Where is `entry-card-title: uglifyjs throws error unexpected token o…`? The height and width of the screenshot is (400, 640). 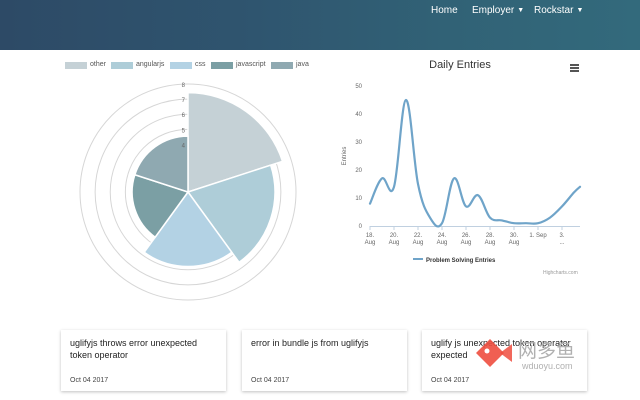
entry-card-title: uglifyjs throws error unexpected token o… is located at coordinates (134, 349).